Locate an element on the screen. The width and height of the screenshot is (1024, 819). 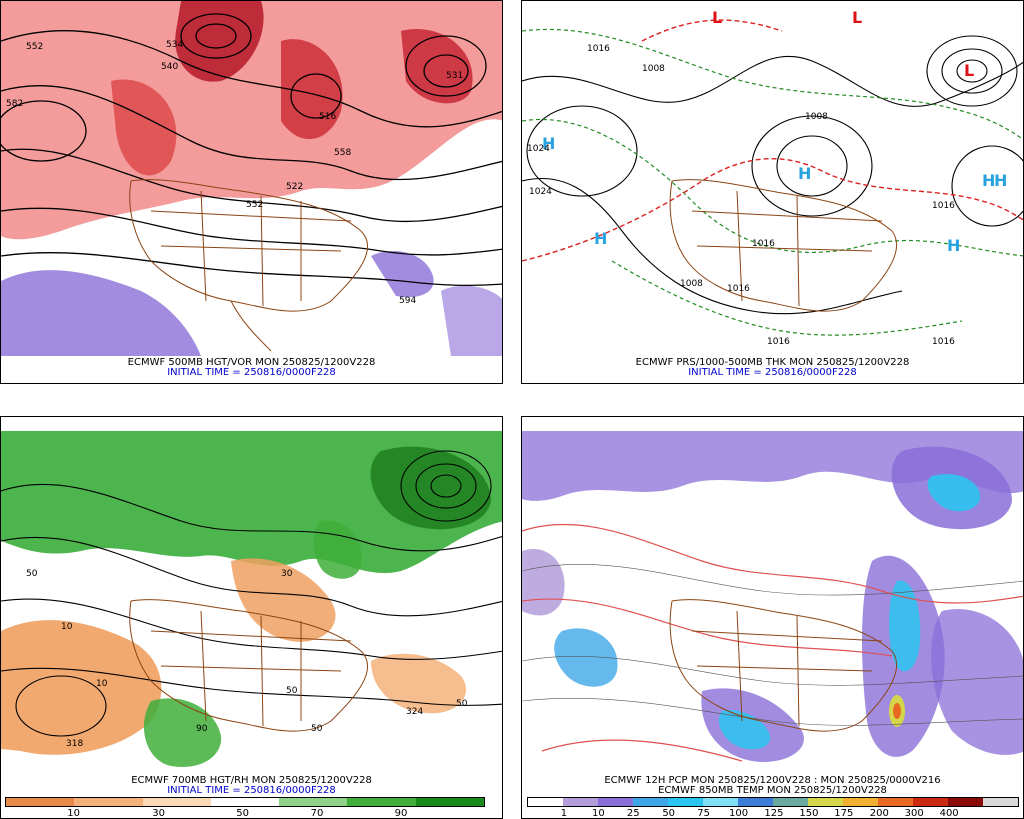
contour-label: 531 is located at coordinates (454, 76).